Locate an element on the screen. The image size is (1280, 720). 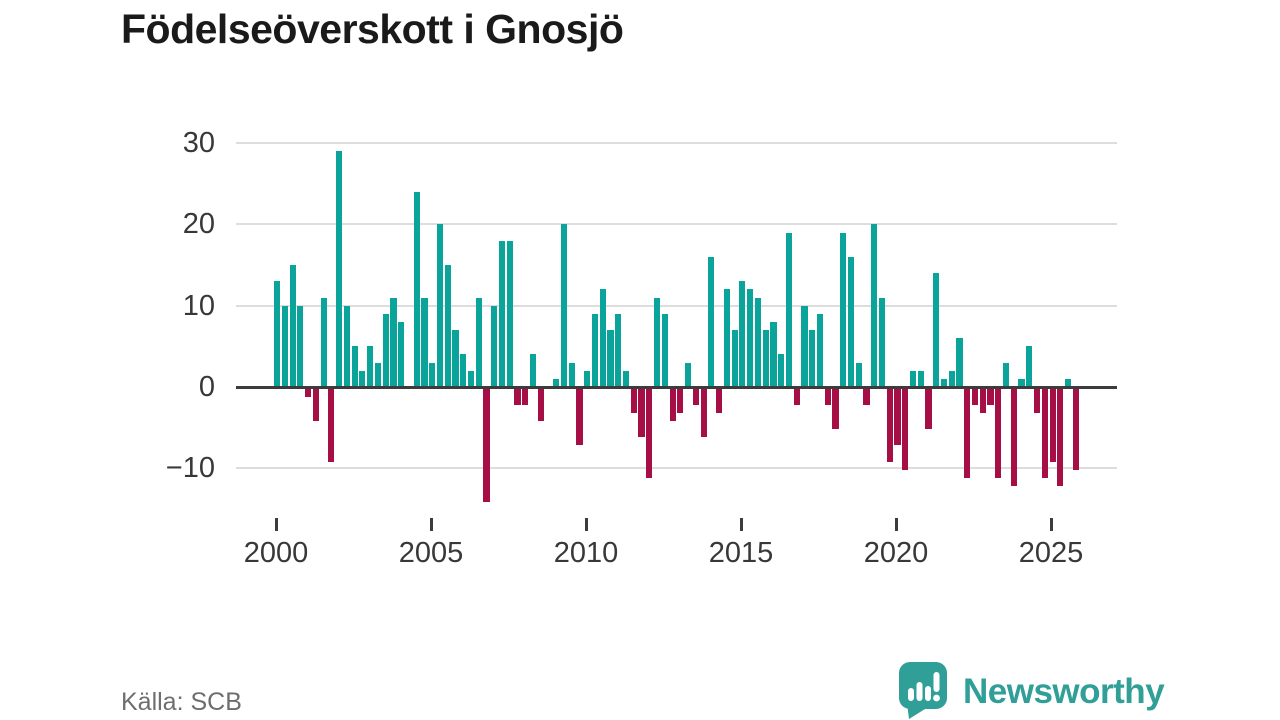
bar-2001-Q2 is located at coordinates (315, 405).